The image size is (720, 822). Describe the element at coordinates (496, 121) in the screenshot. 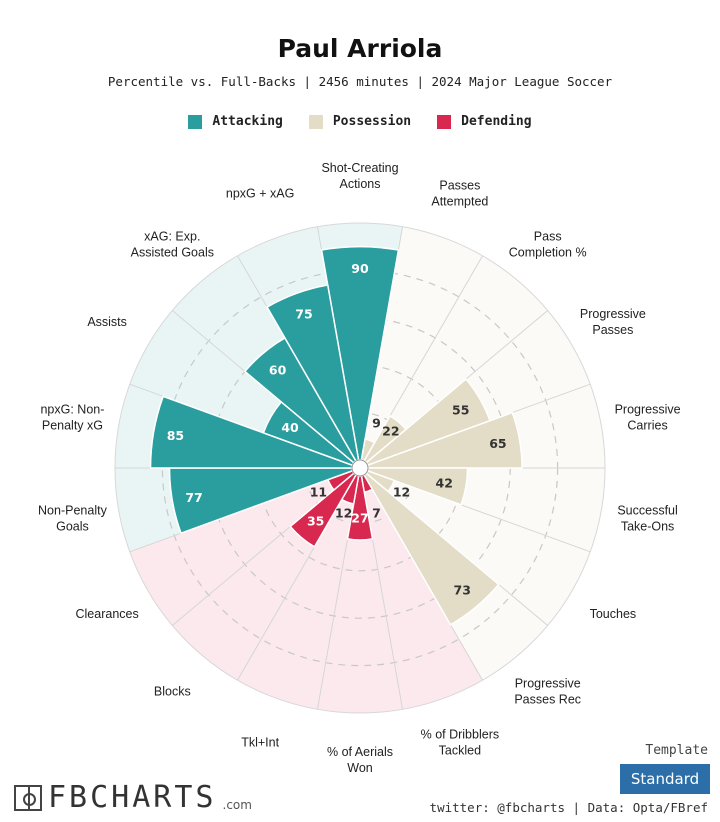

I see `legend-label-defending: Defending` at that location.